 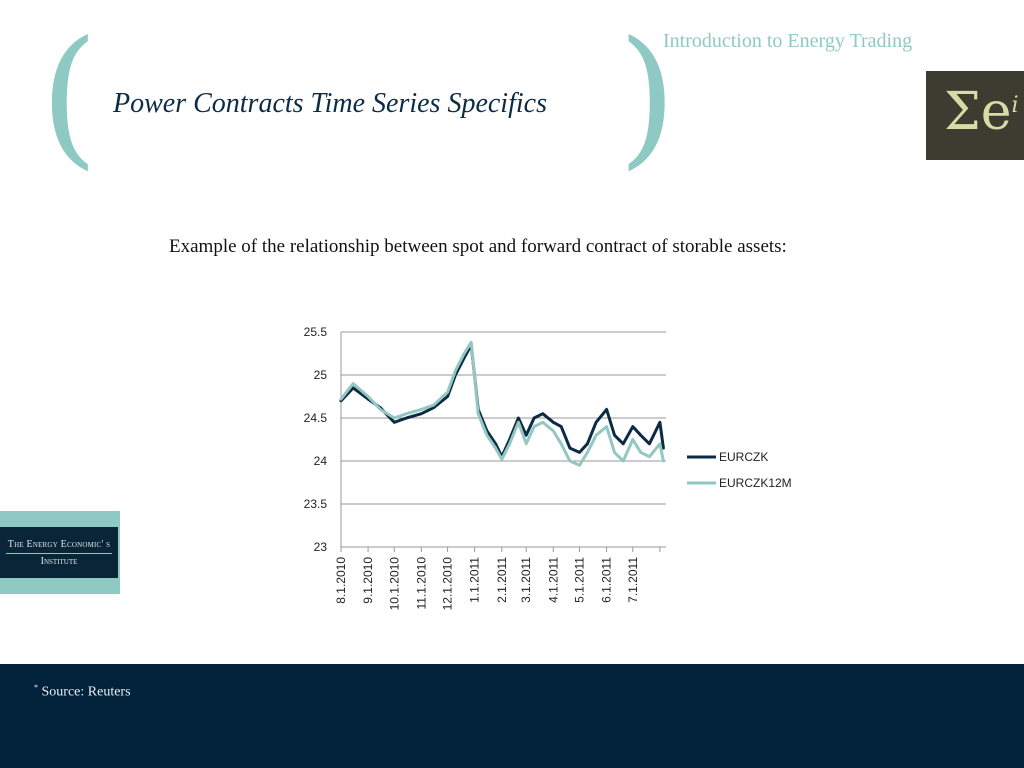 I want to click on series-line-eurczk, so click(x=502, y=401).